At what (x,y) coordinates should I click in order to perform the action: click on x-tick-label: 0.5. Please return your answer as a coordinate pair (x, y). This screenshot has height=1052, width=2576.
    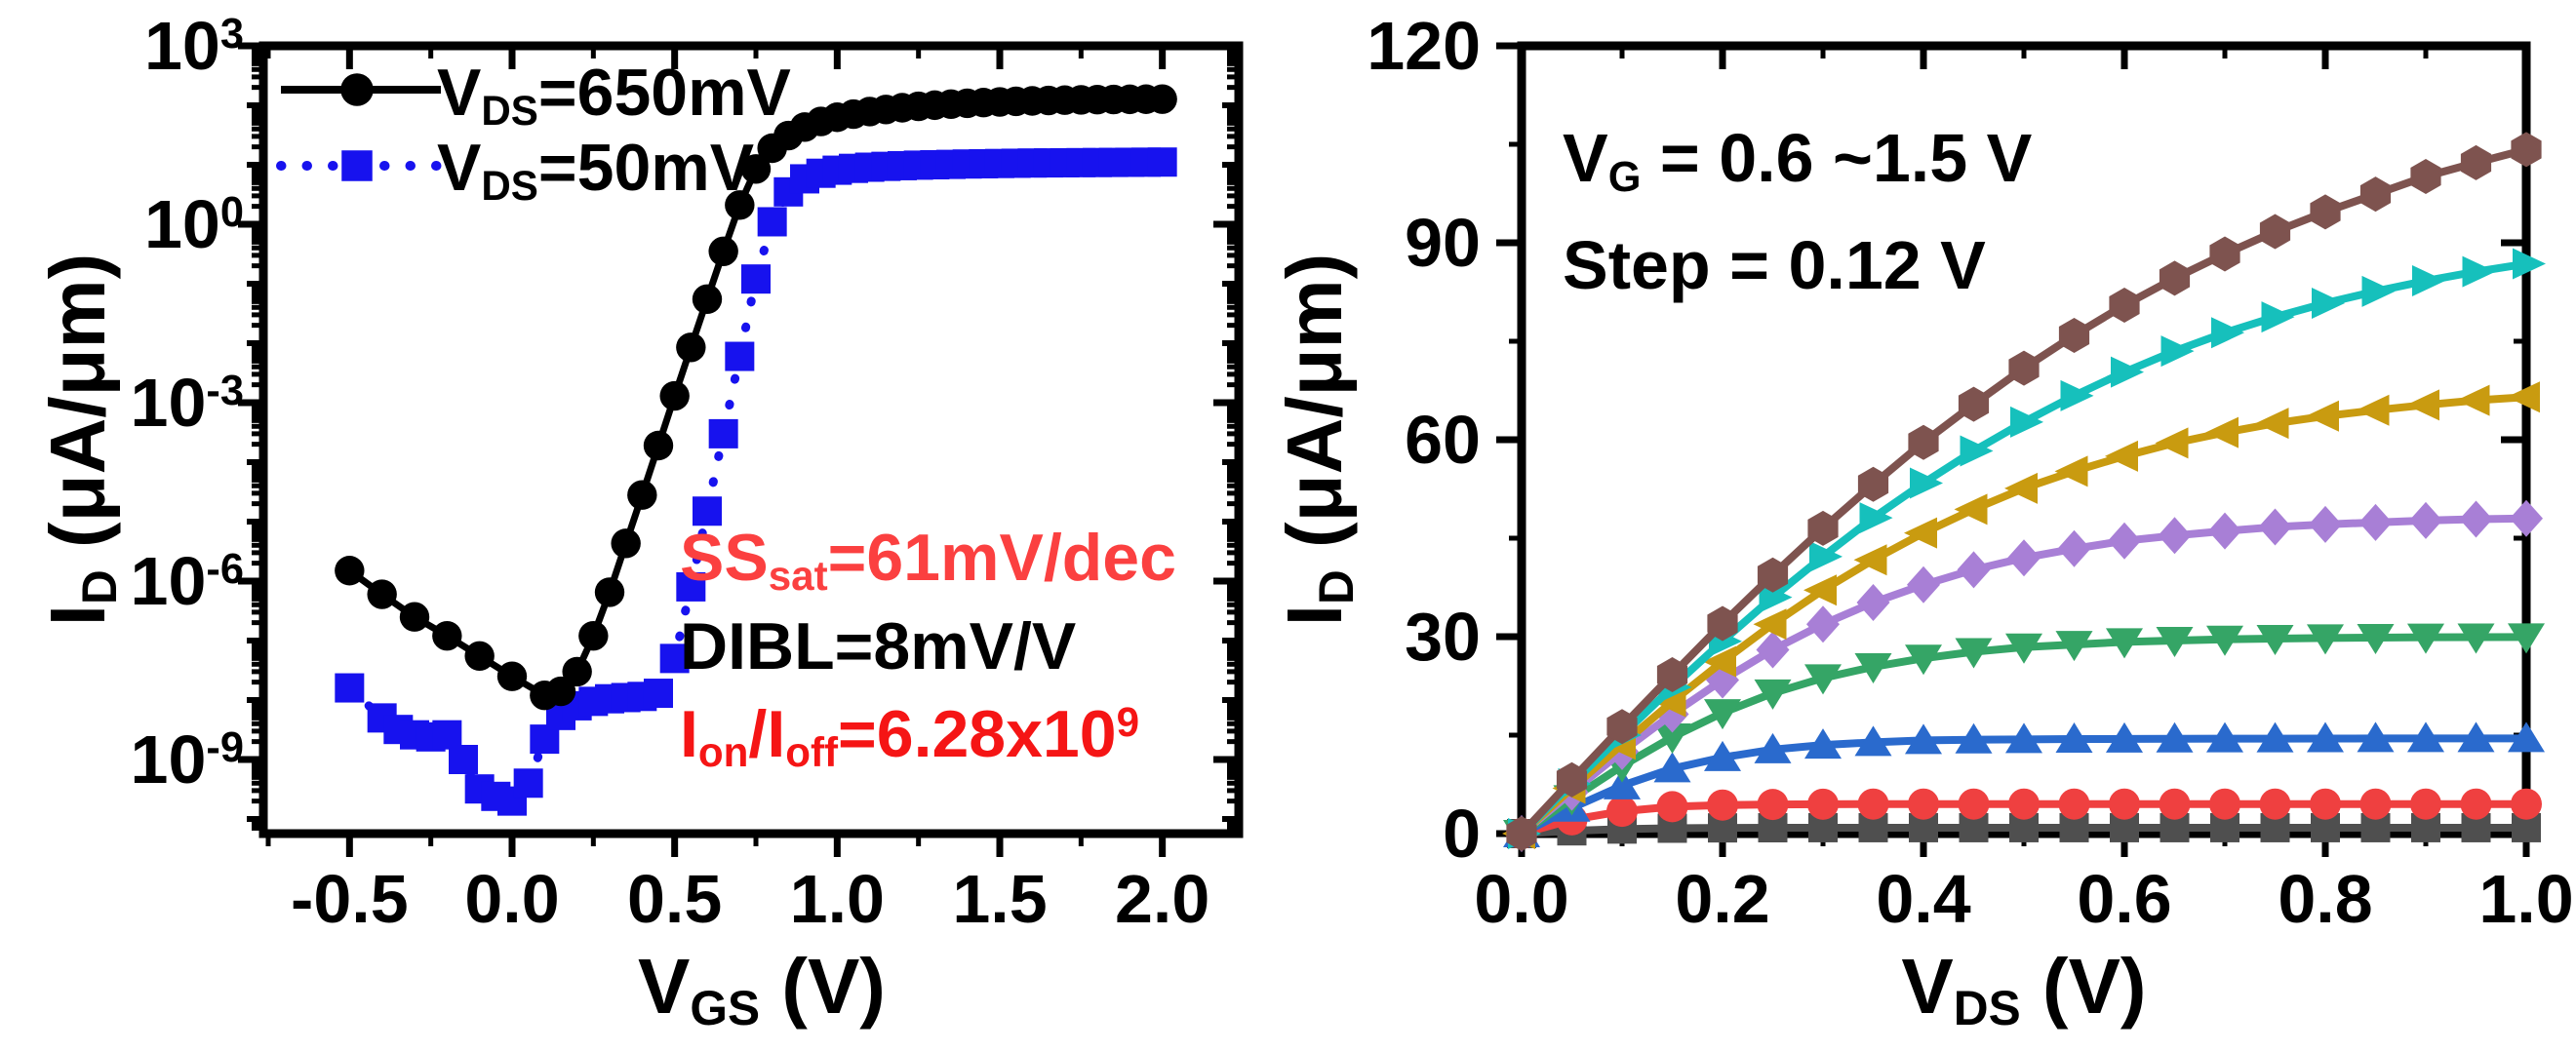
    Looking at the image, I should click on (675, 899).